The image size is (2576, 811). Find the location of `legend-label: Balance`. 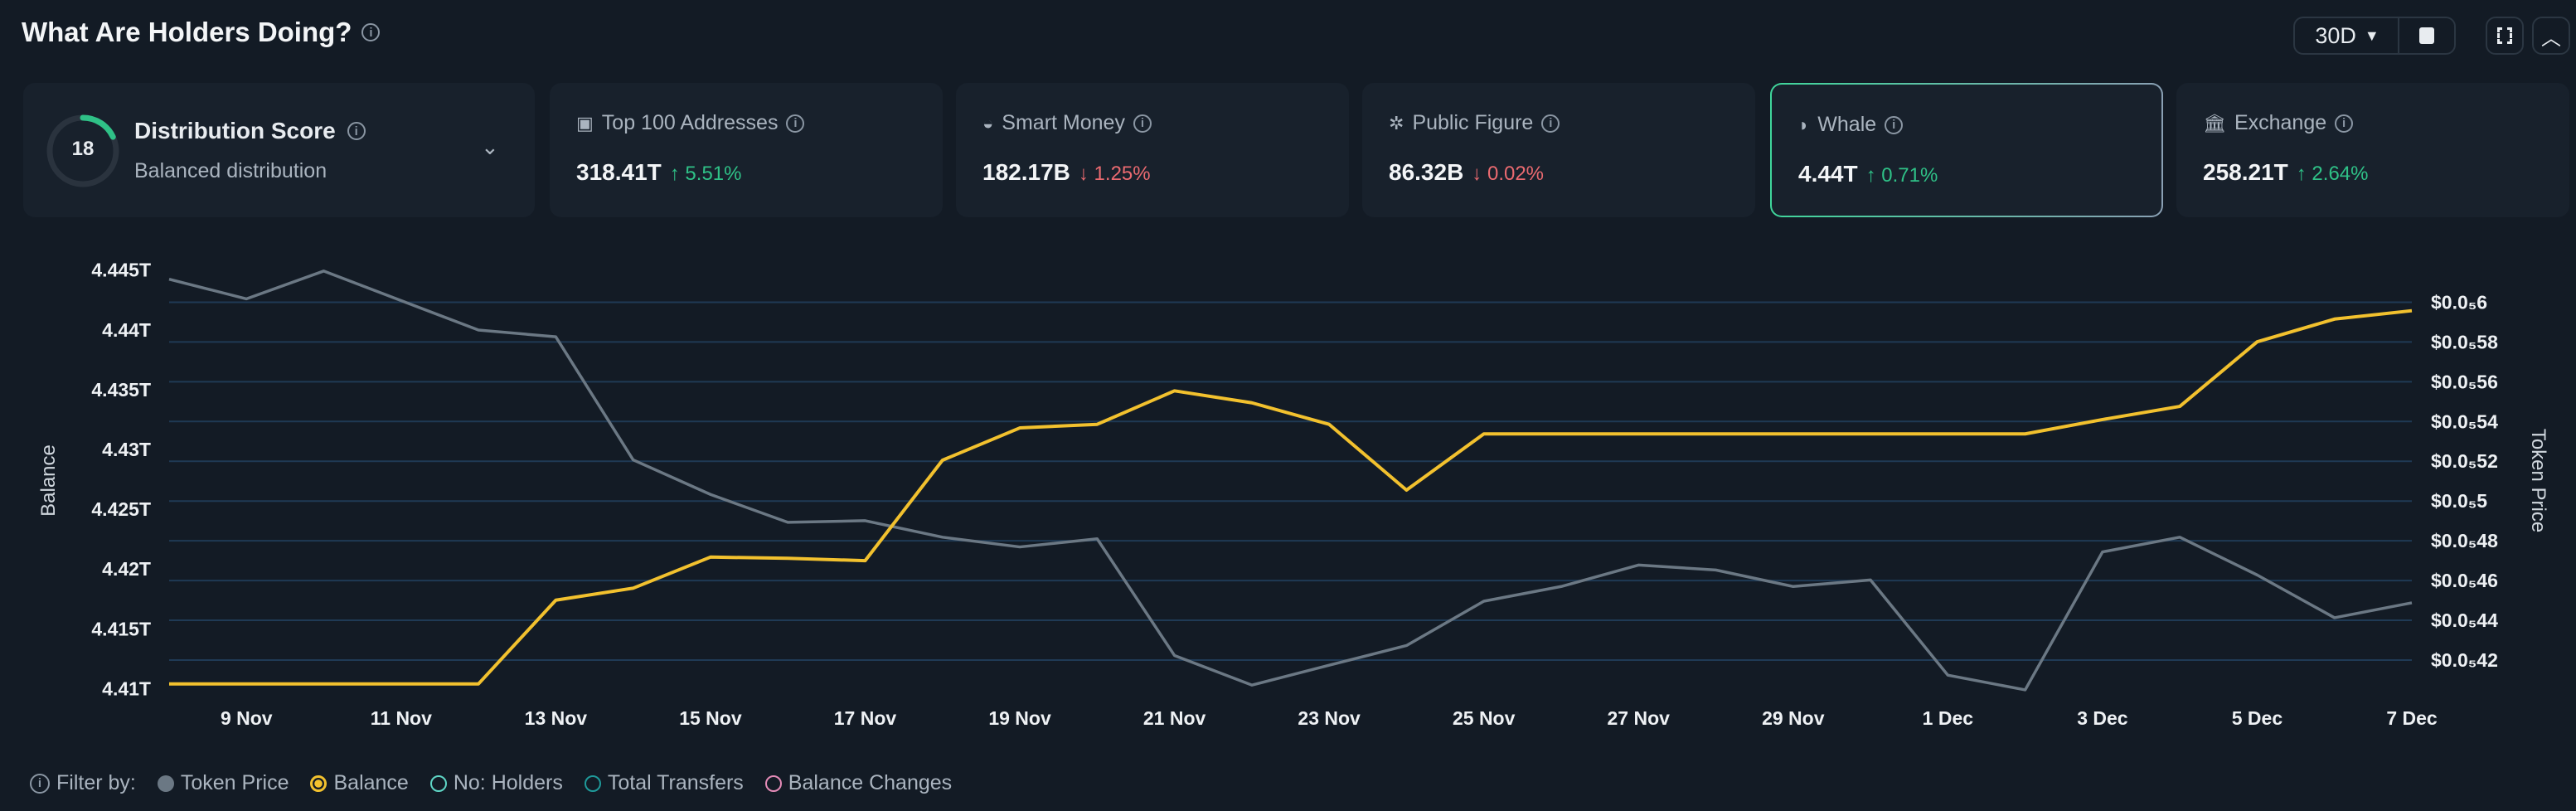

legend-label: Balance is located at coordinates (371, 782).